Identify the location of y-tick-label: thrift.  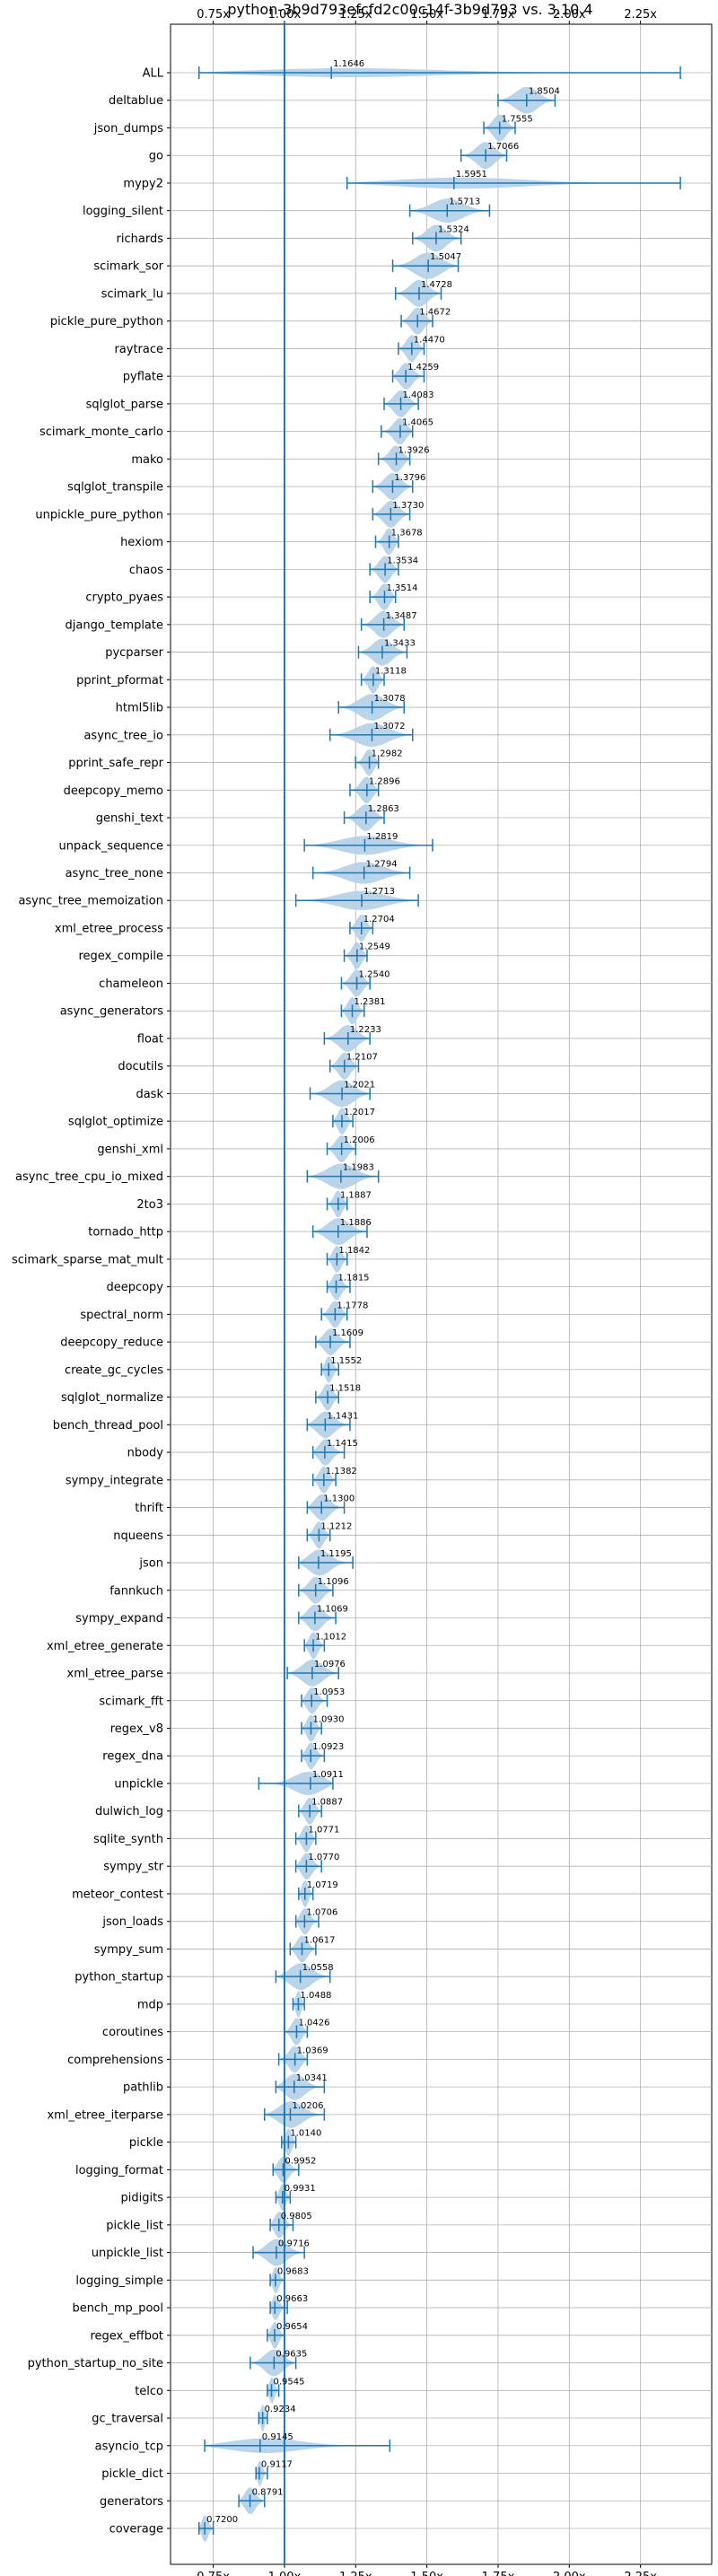
(149, 1508).